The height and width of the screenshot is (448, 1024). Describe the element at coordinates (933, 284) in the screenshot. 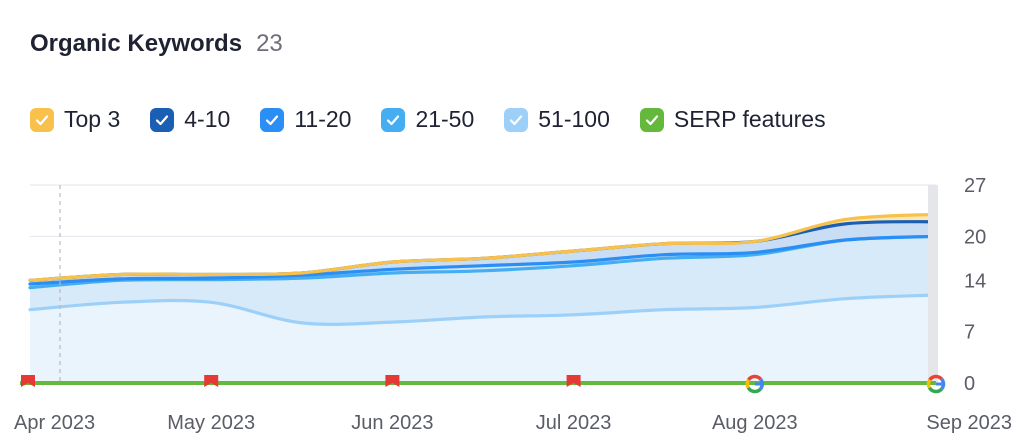

I see `current-period-band` at that location.